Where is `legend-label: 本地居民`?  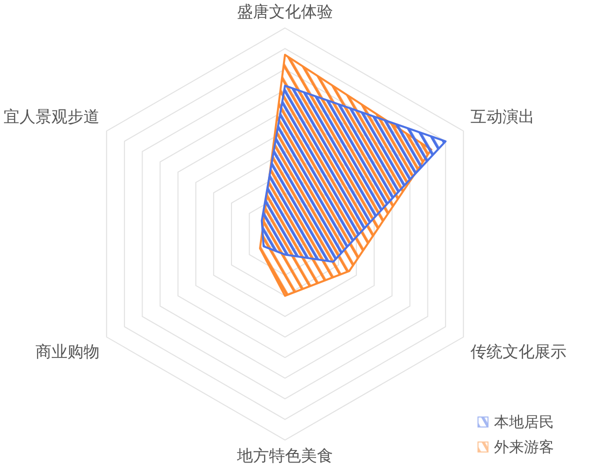
legend-label: 本地居民 is located at coordinates (524, 422).